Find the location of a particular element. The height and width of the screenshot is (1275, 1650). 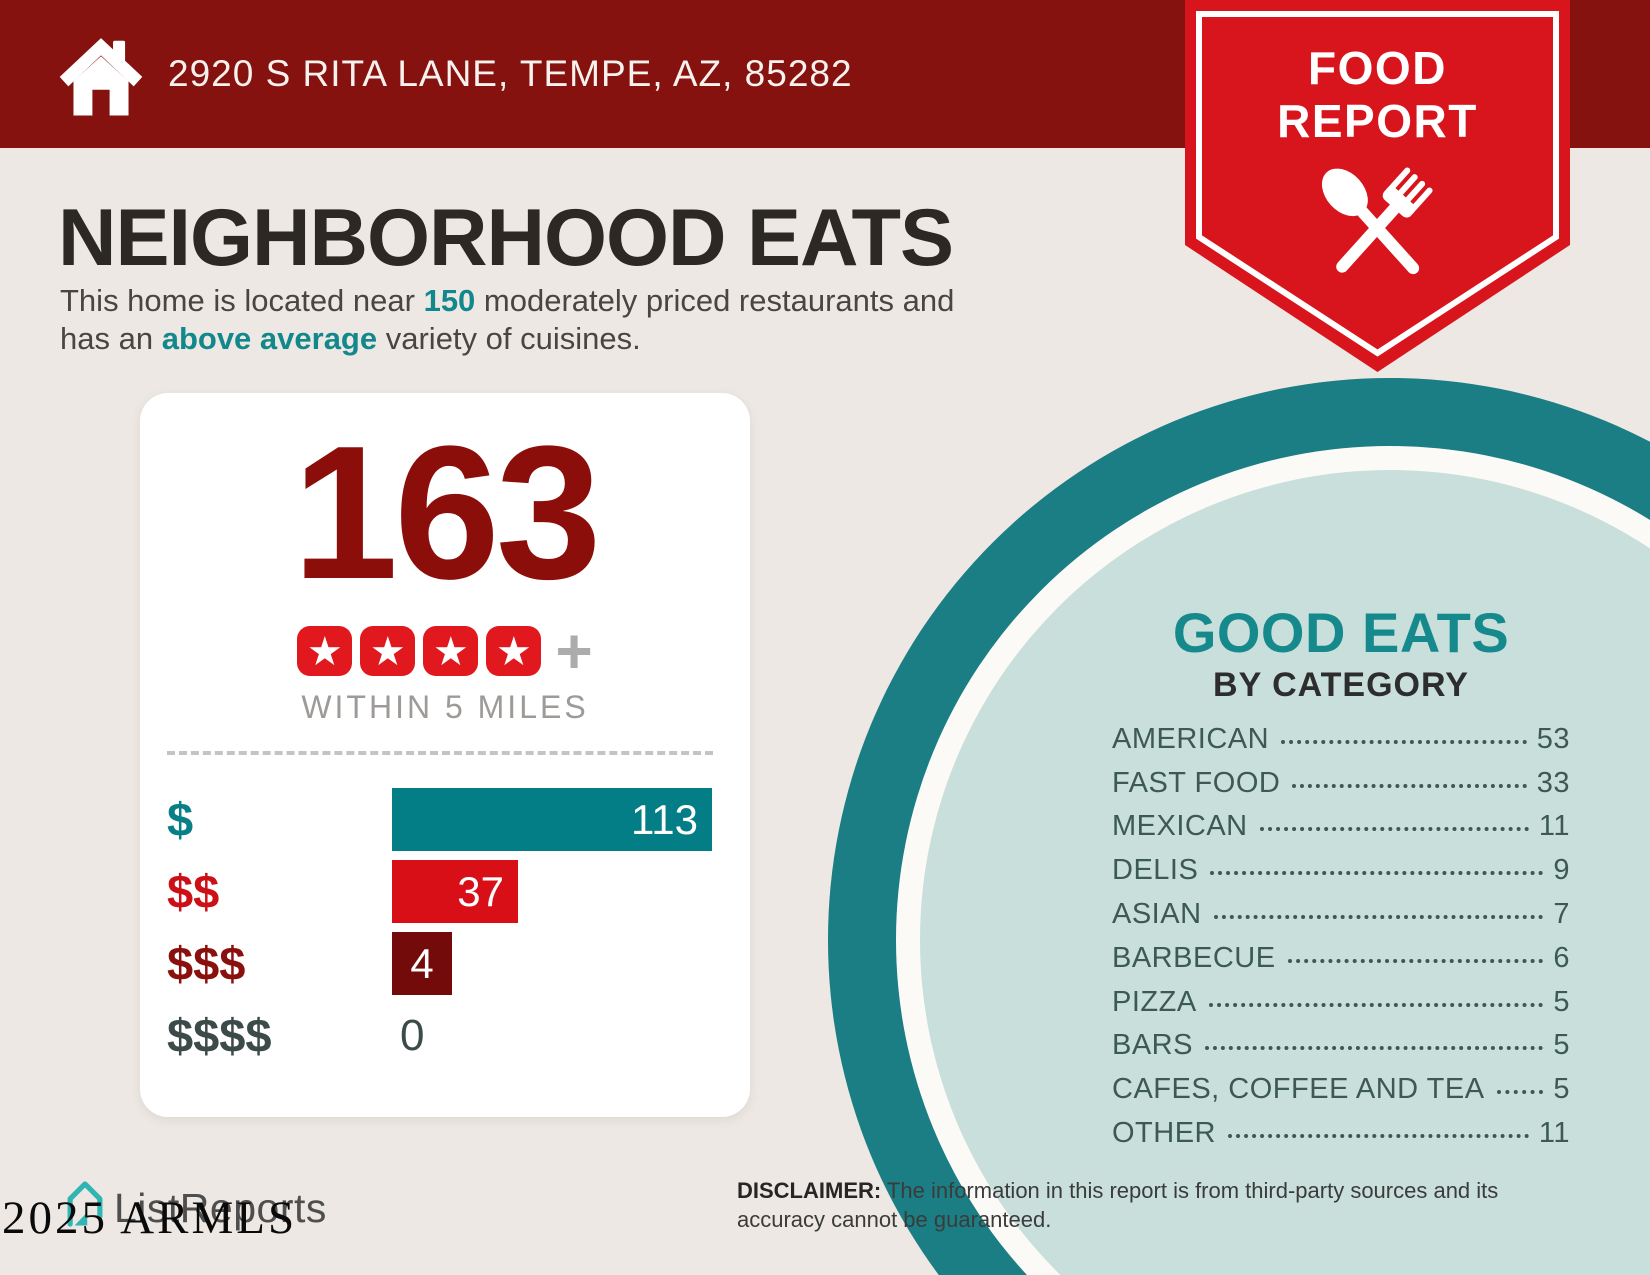

price-tier-label: $$$$ is located at coordinates (219, 1035).